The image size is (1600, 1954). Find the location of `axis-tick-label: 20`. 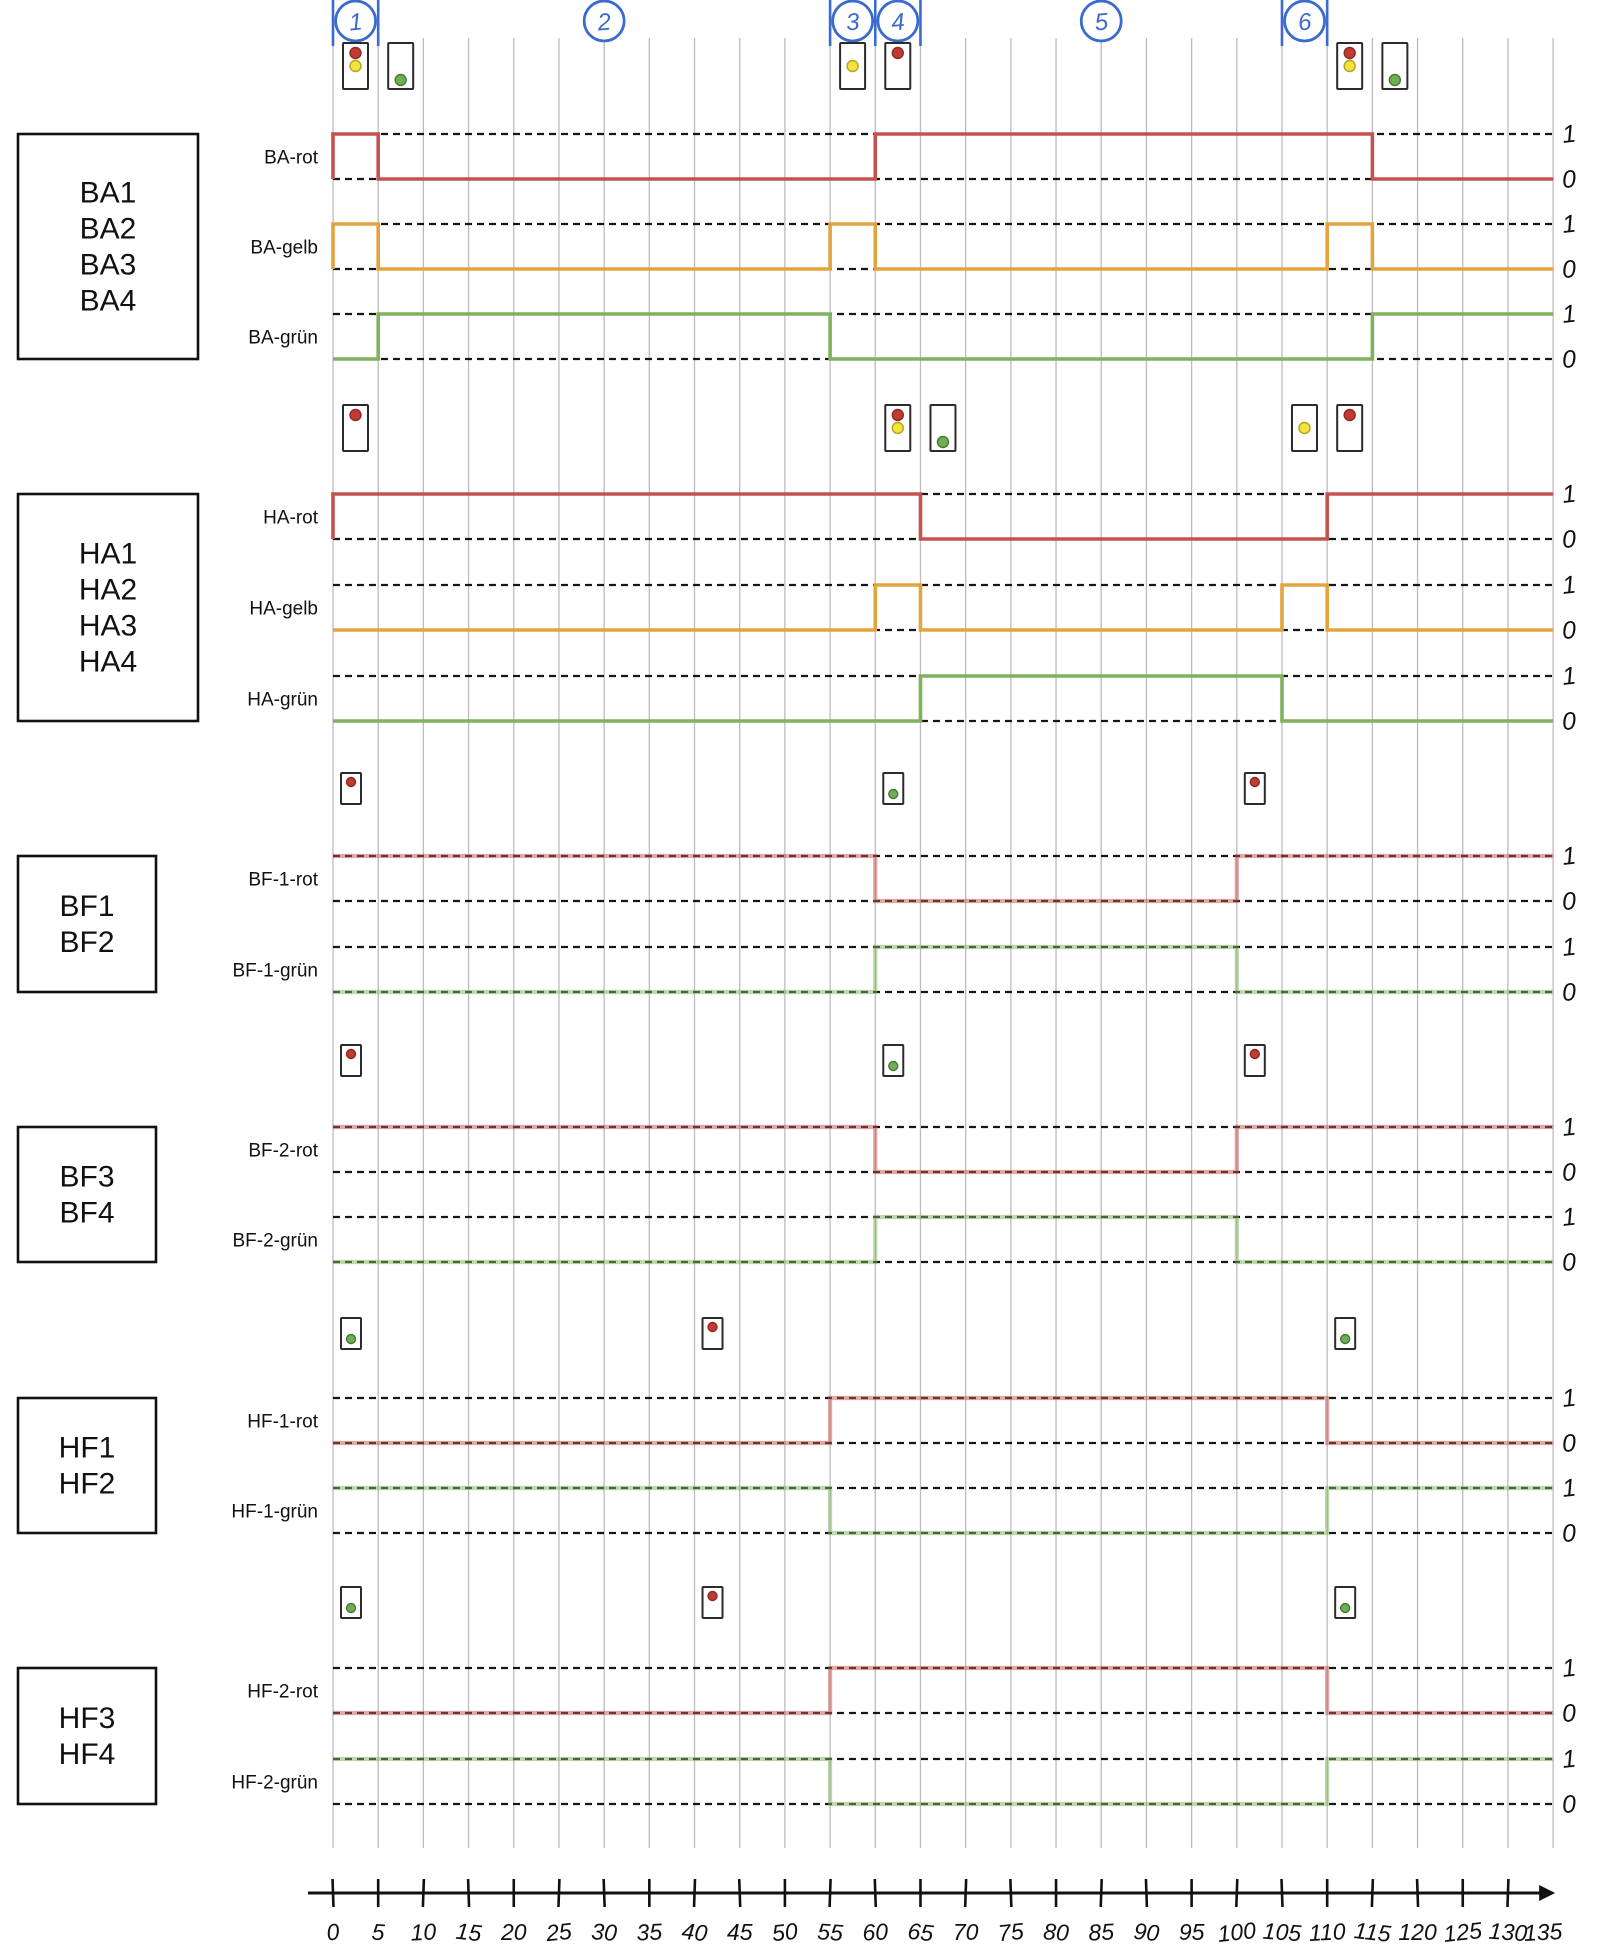

axis-tick-label: 20 is located at coordinates (513, 1932).